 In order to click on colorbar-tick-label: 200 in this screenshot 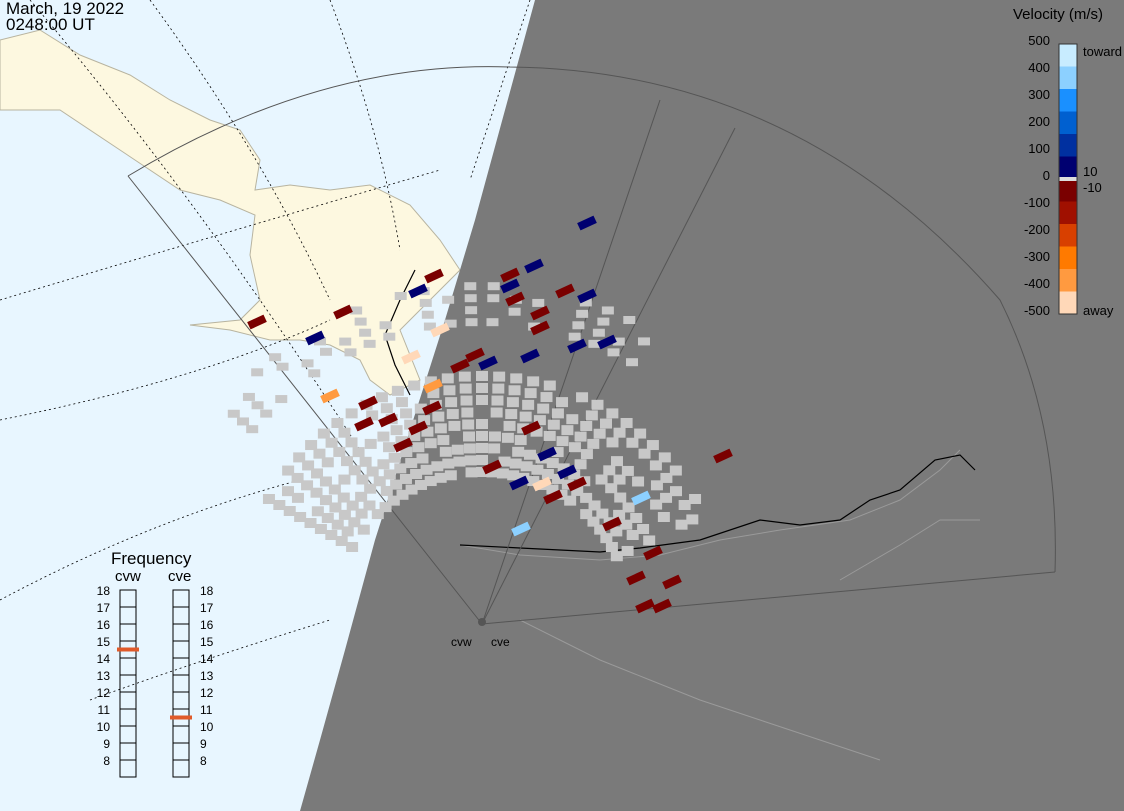, I will do `click(1025, 121)`.